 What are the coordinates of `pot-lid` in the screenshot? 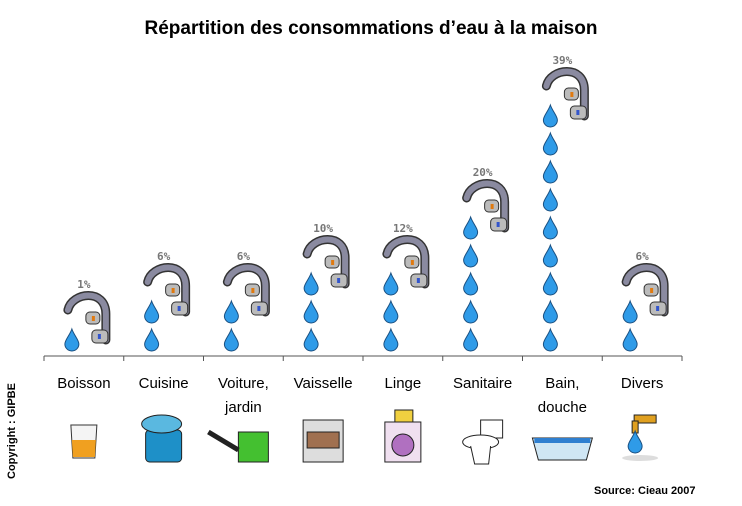 It's located at (162, 424).